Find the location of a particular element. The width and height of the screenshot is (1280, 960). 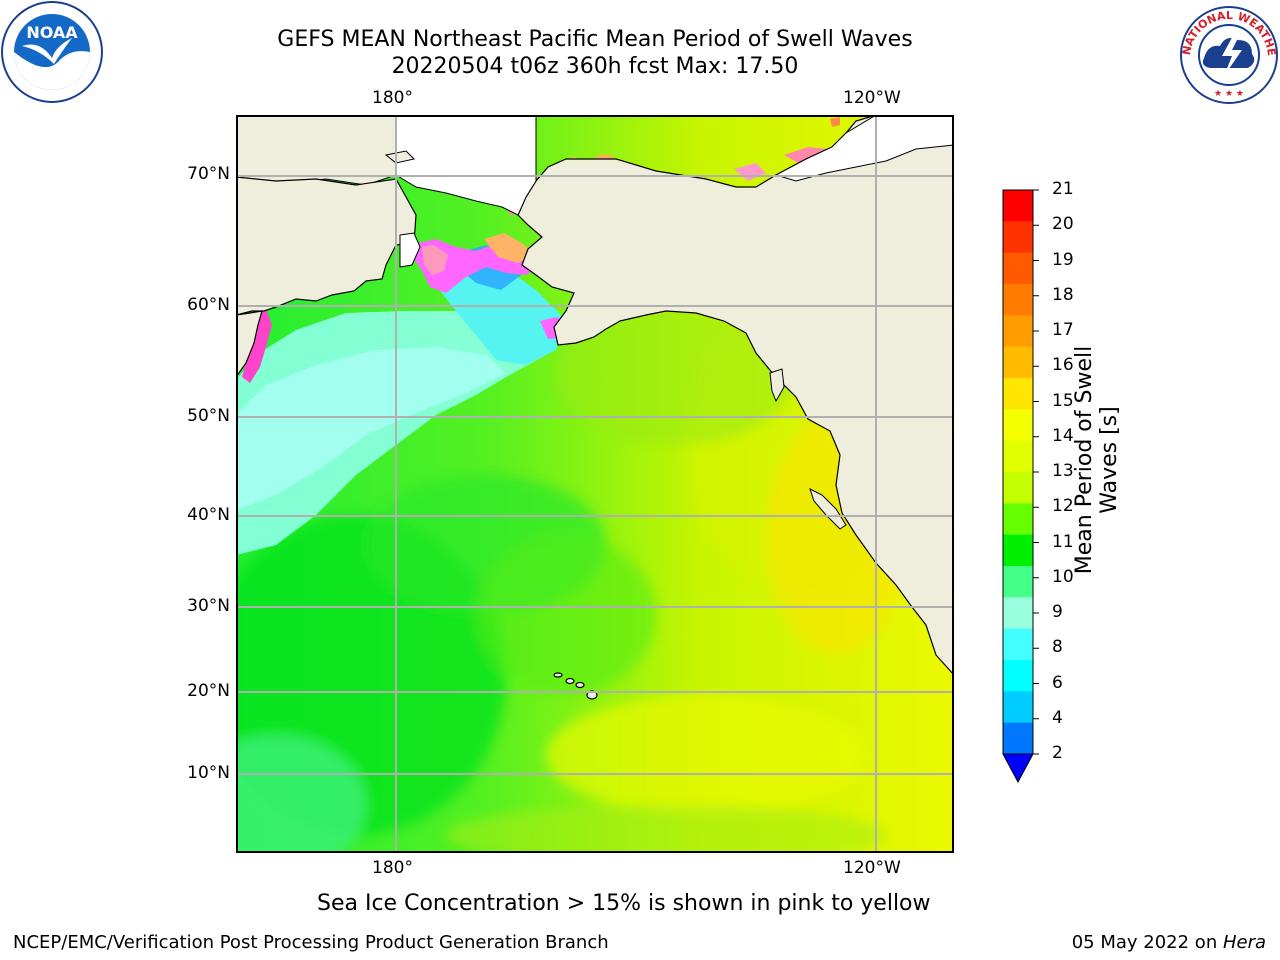

lat-label-60n: 60°N is located at coordinates (208, 305).